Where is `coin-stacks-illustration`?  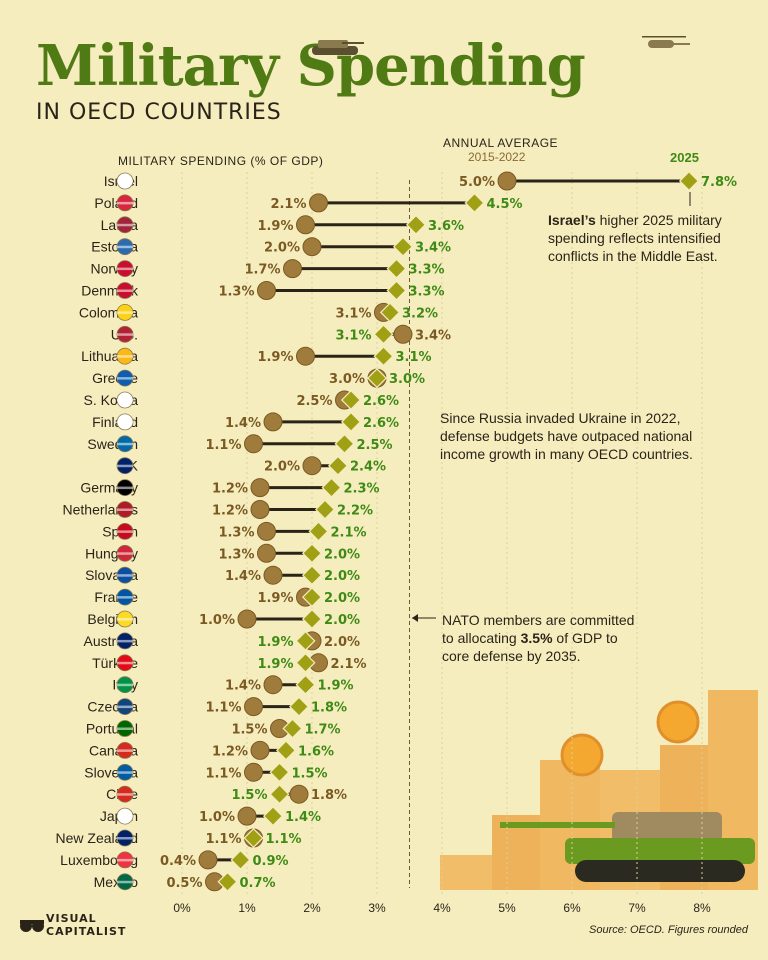
coin-stacks-illustration is located at coordinates (599, 790).